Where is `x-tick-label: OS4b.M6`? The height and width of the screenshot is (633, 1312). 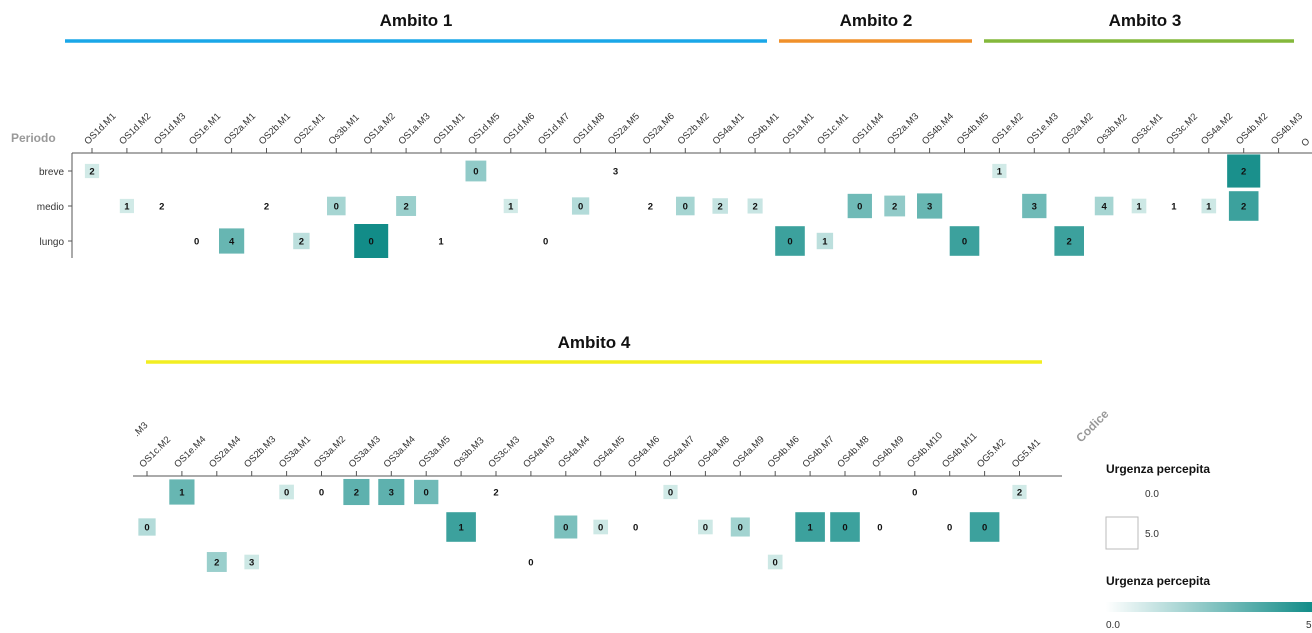 x-tick-label: OS4b.M6 is located at coordinates (784, 452).